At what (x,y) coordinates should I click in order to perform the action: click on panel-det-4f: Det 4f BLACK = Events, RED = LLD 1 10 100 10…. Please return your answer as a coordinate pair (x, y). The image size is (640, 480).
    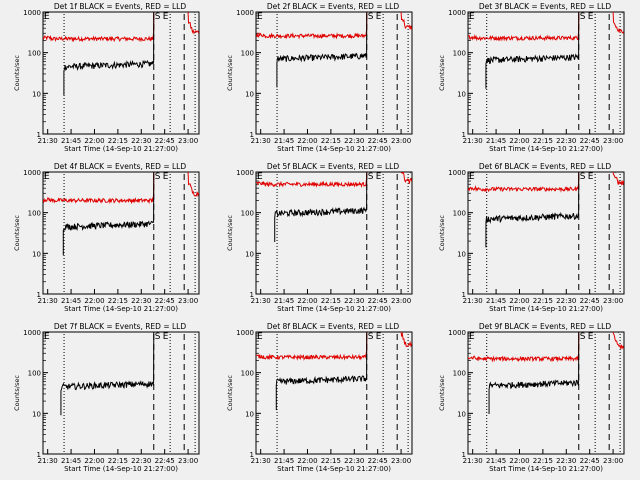
    Looking at the image, I should click on (106, 237).